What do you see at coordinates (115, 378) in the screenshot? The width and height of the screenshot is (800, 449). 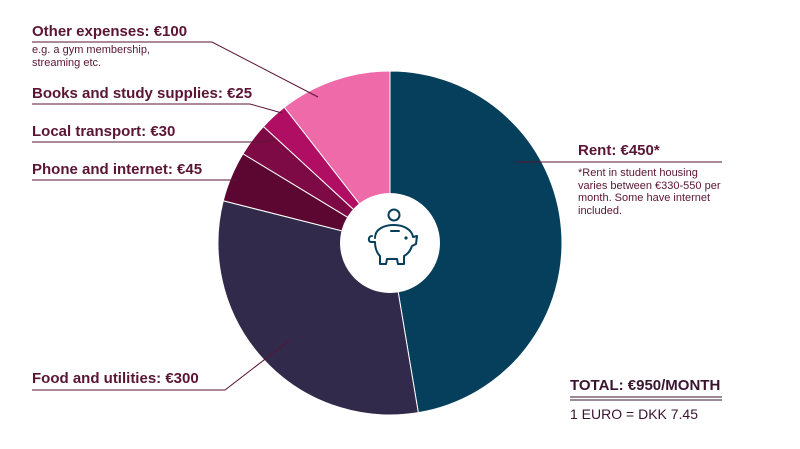 I see `slice-label-food: Food and utilities: €300` at bounding box center [115, 378].